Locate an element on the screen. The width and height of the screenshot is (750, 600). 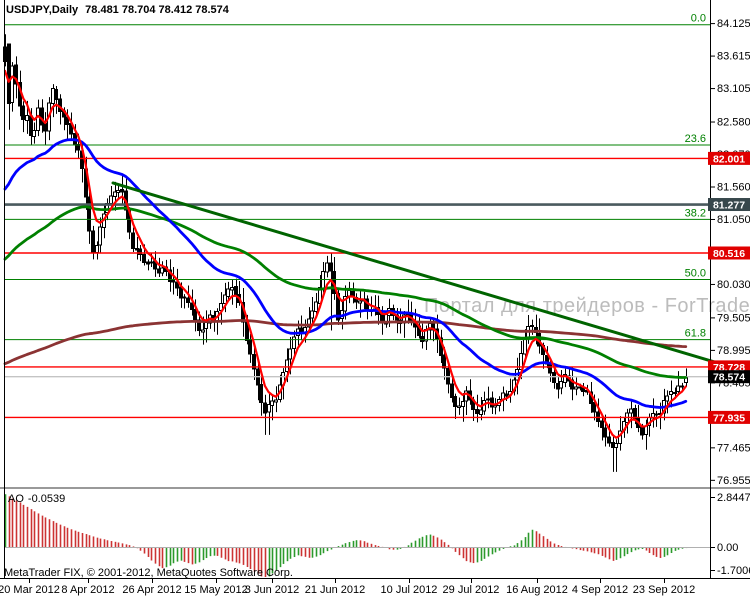
date-tick-label: 4 Sep 2012 is located at coordinates (600, 590).